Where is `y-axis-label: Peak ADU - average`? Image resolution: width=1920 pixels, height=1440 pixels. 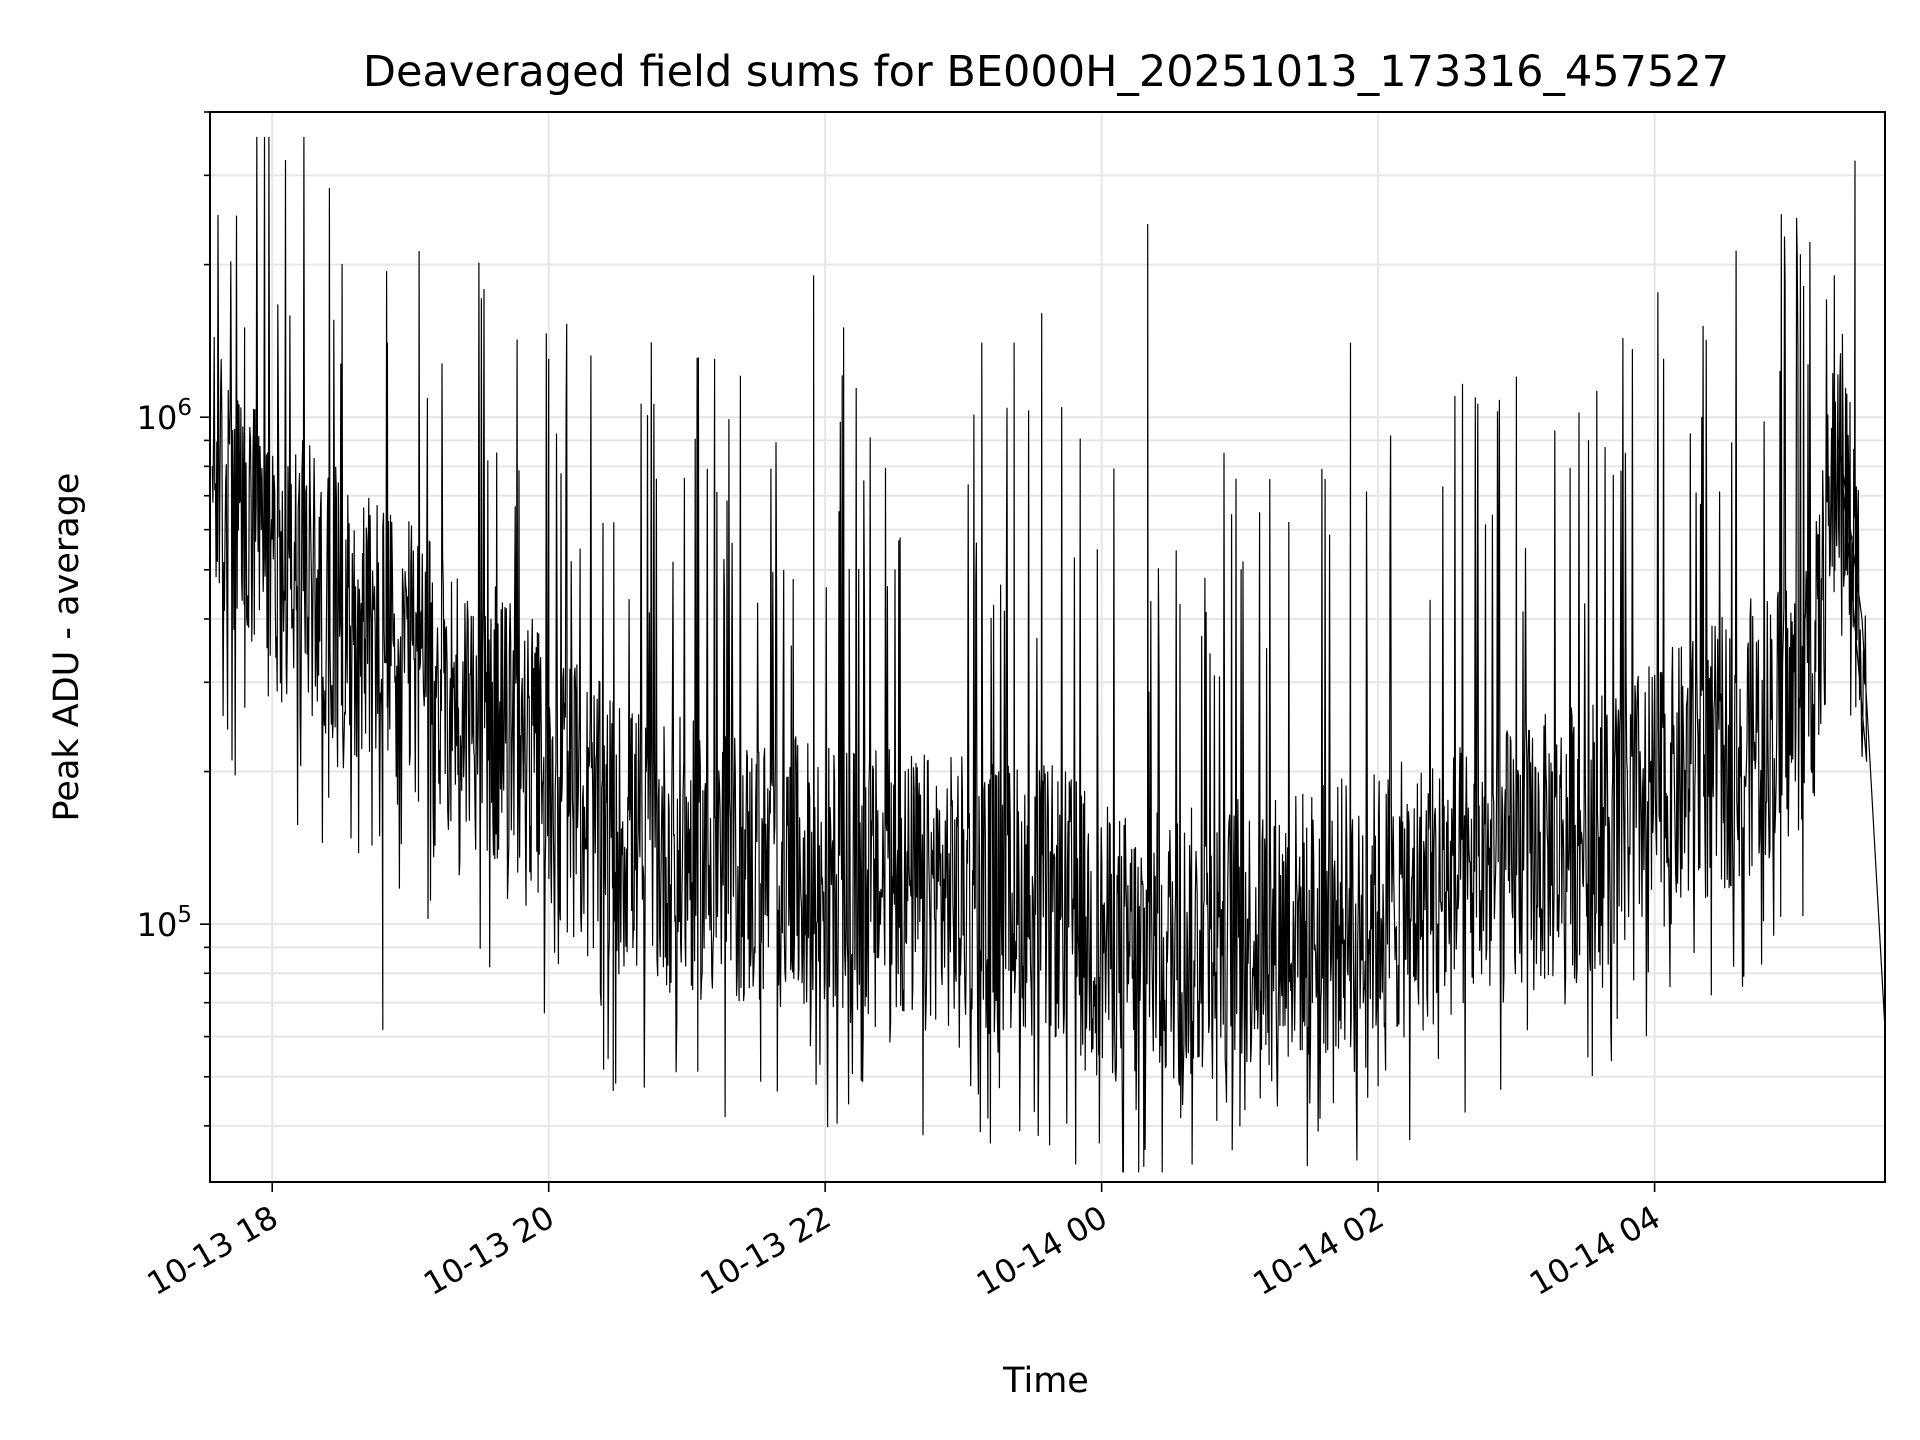 y-axis-label: Peak ADU - average is located at coordinates (67, 647).